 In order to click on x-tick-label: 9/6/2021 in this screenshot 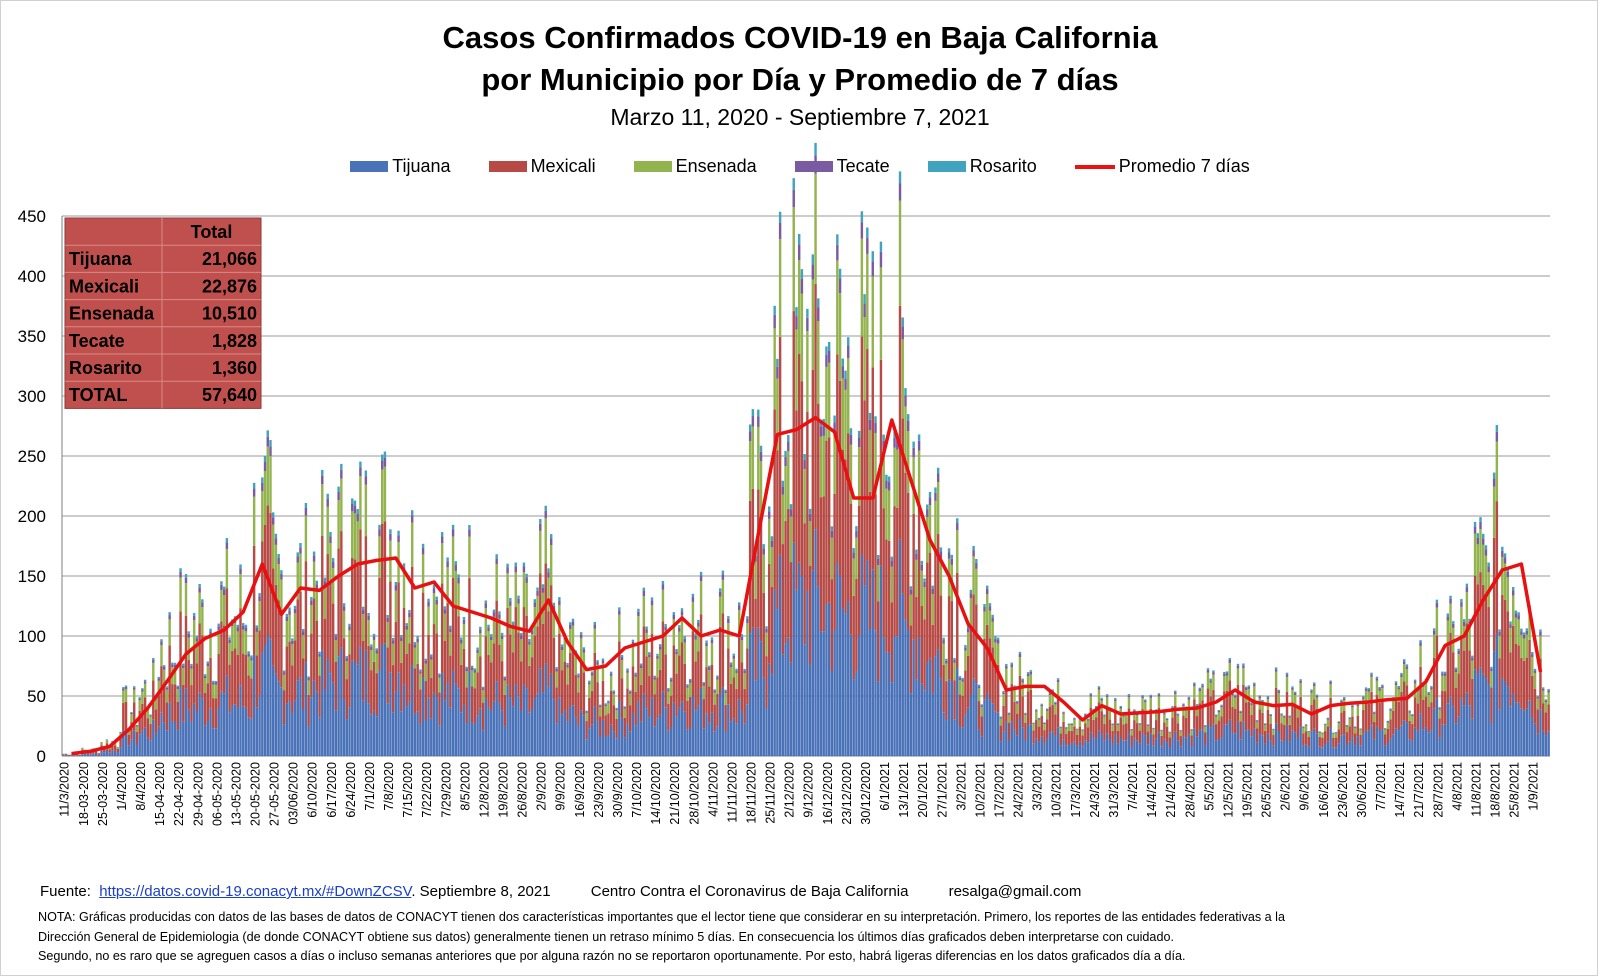, I will do `click(1305, 786)`.